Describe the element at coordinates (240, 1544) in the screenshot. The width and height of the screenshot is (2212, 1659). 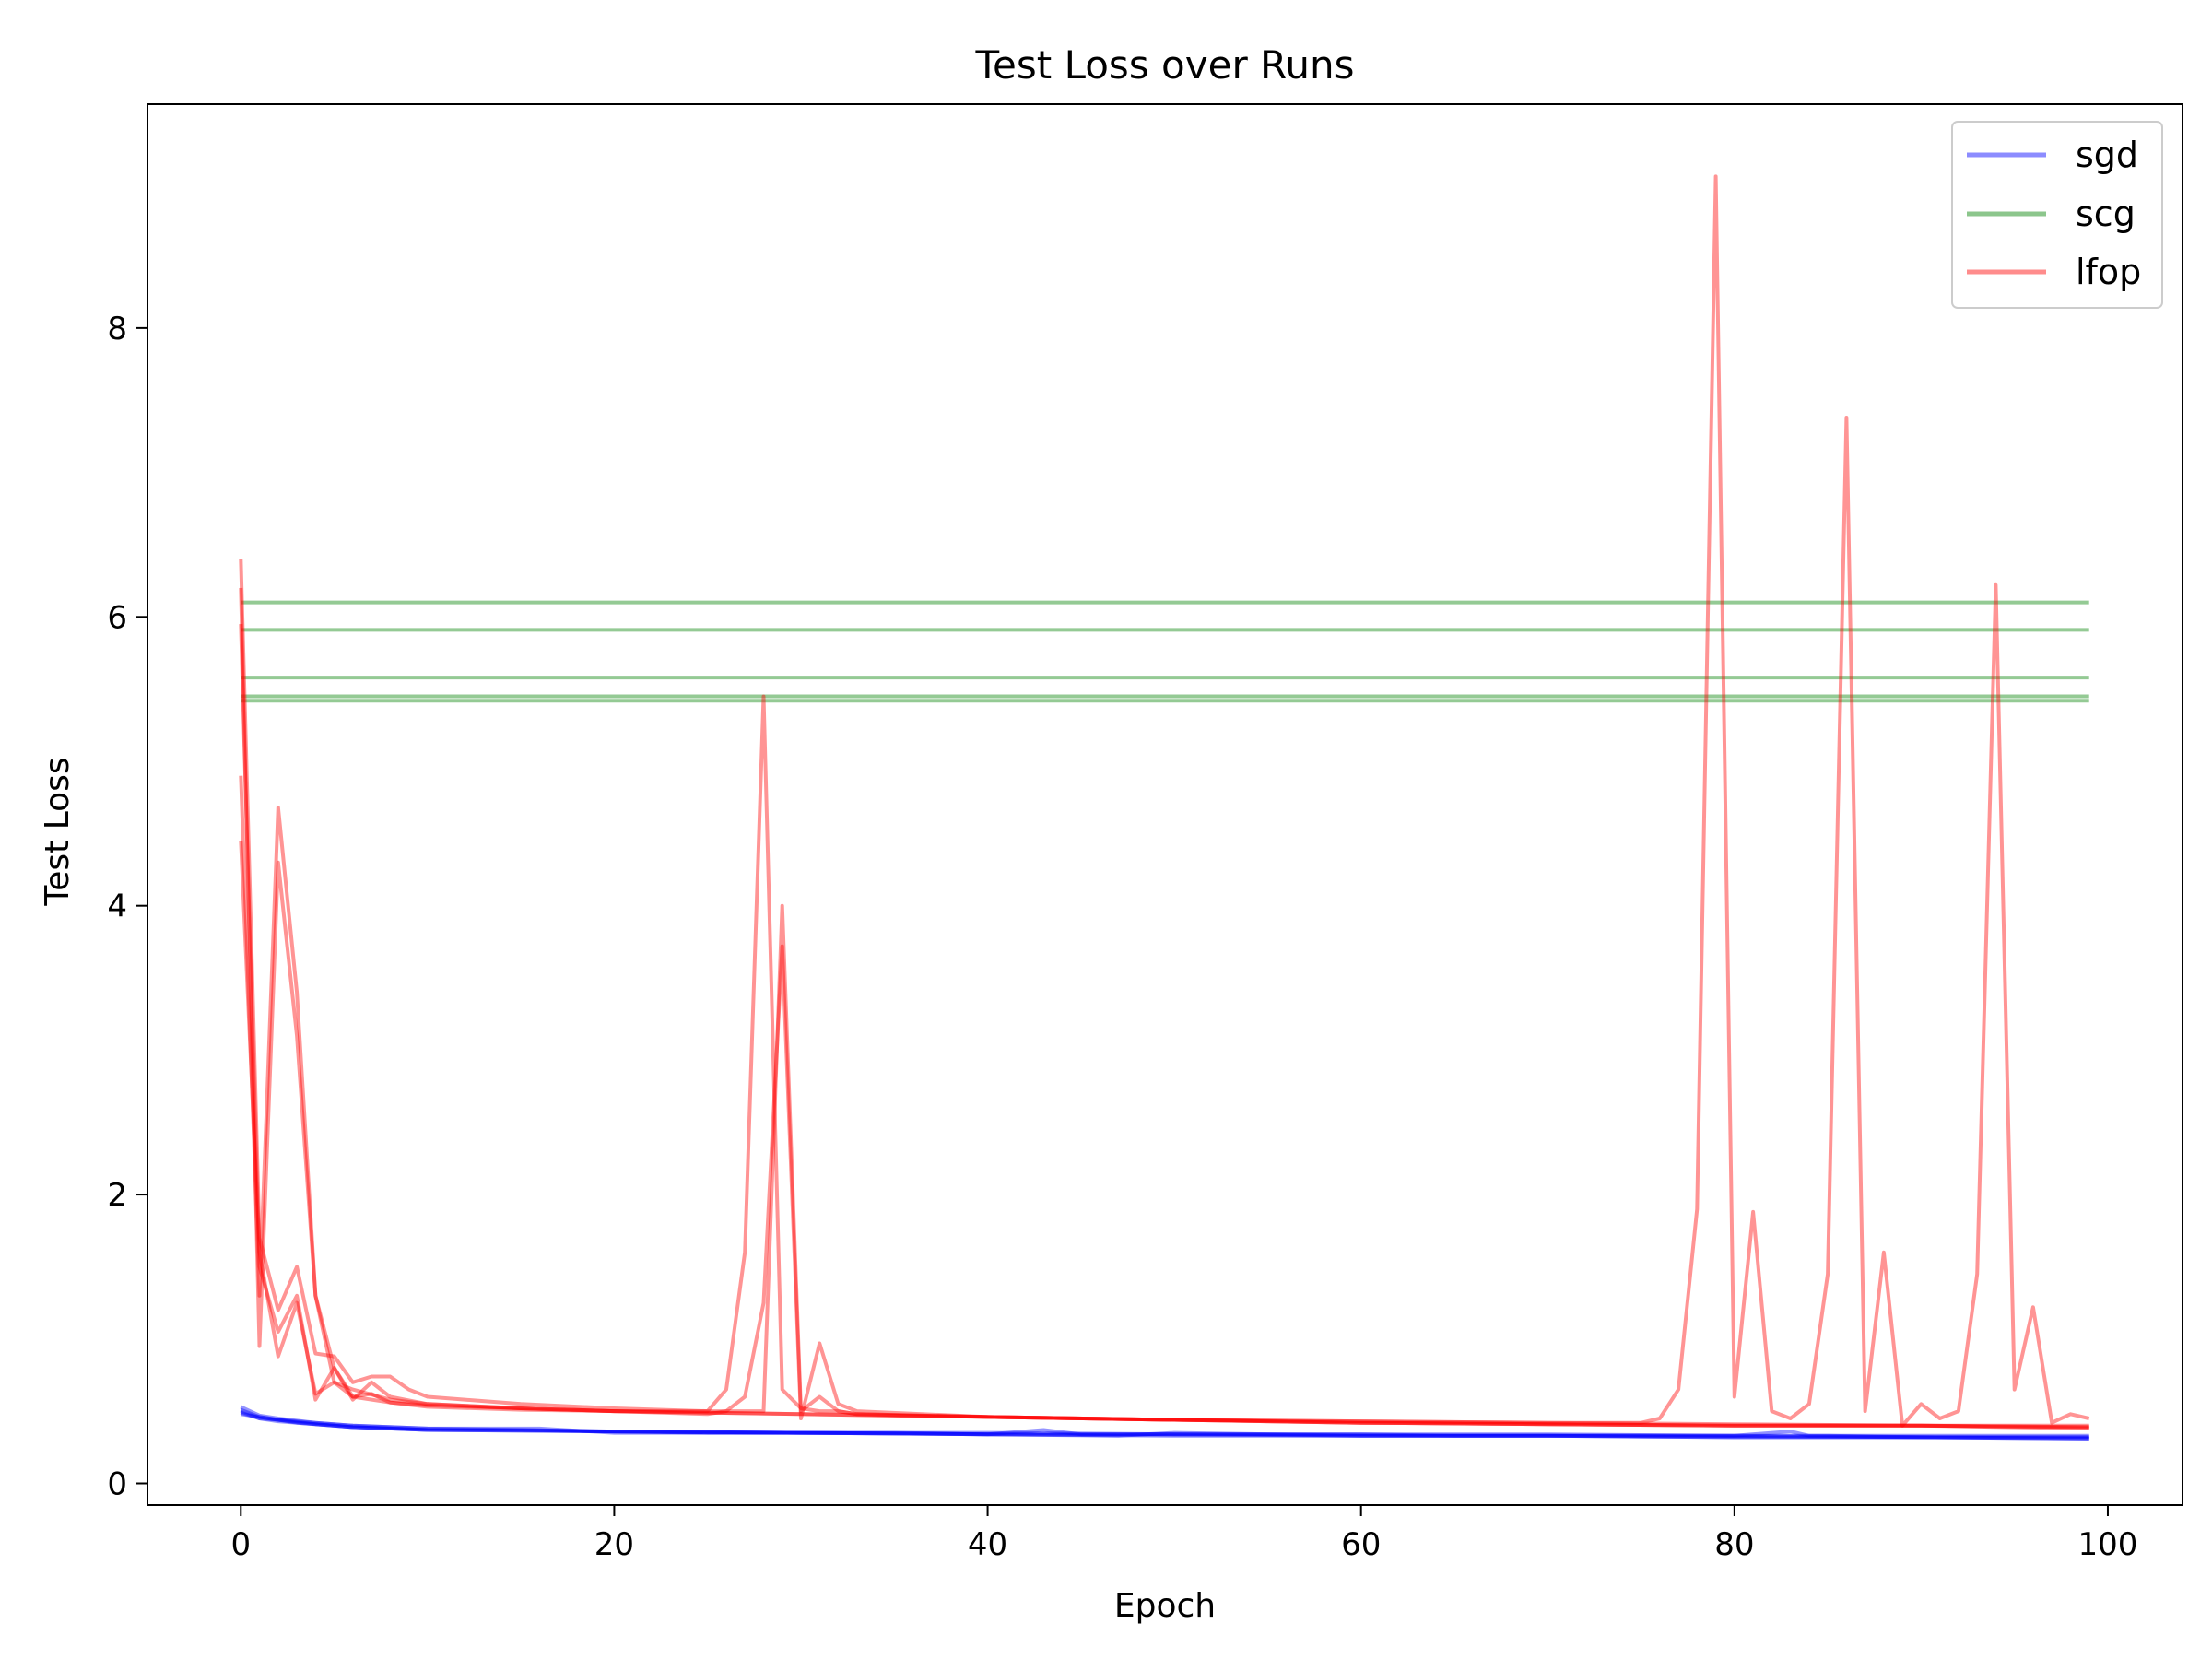
I see `x-tick-label: 0` at that location.